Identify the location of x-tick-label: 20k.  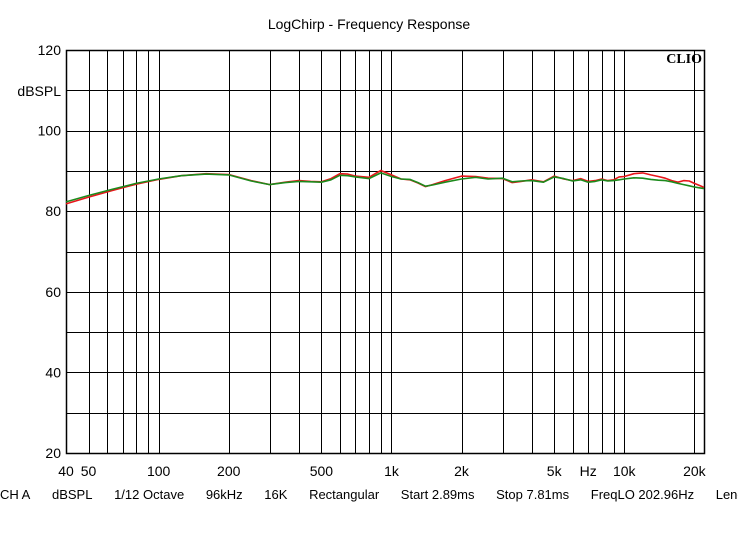
(695, 471).